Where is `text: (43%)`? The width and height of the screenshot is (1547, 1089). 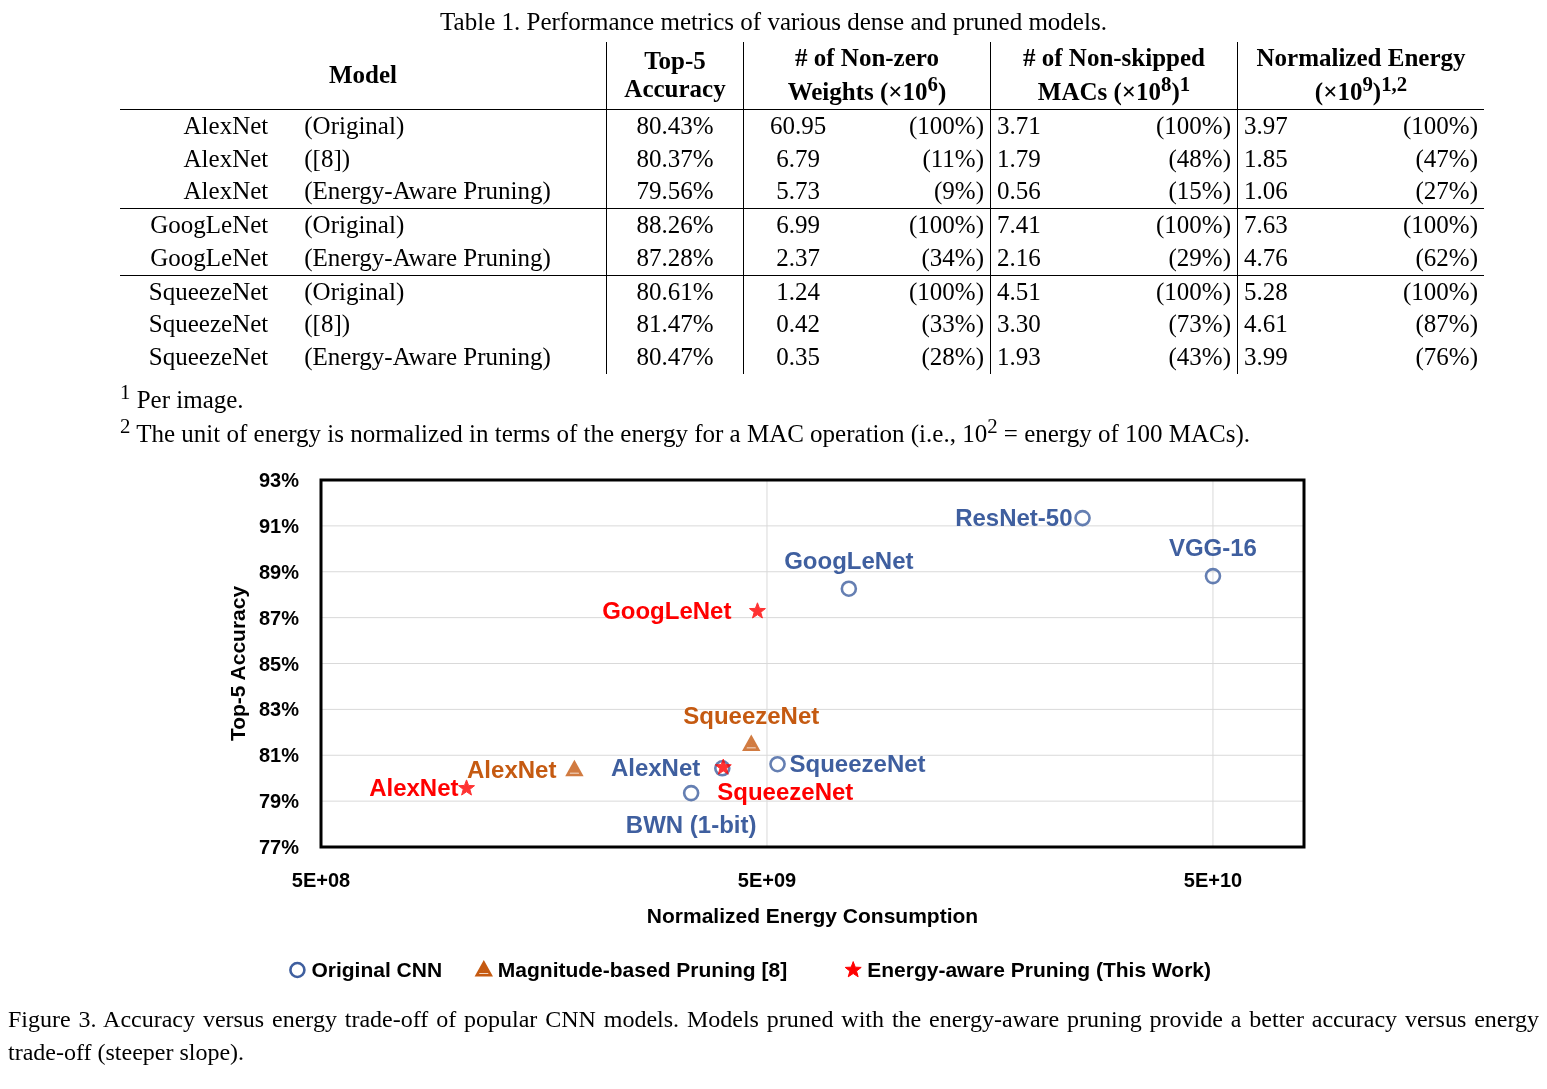
text: (43%) is located at coordinates (1199, 357).